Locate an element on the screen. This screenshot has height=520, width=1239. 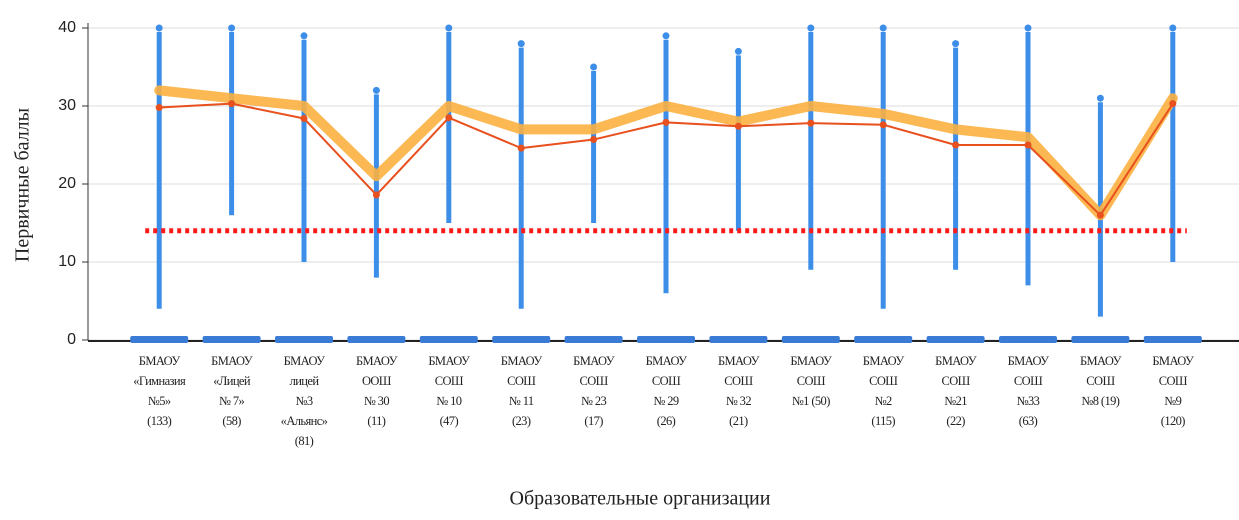
x-tick-label: (23) is located at coordinates (521, 421).